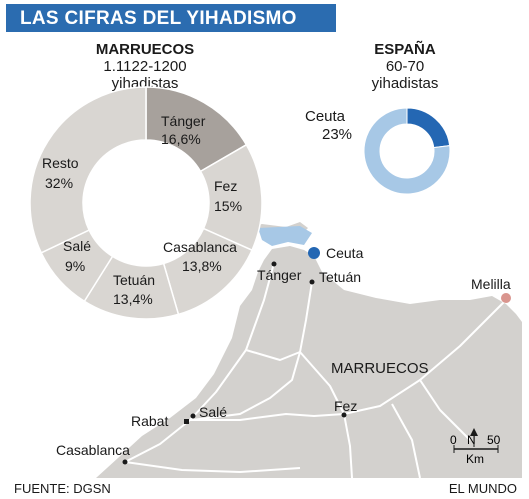 The height and width of the screenshot is (499, 529). Describe the element at coordinates (453, 440) in the screenshot. I see `scale-start: 0` at that location.